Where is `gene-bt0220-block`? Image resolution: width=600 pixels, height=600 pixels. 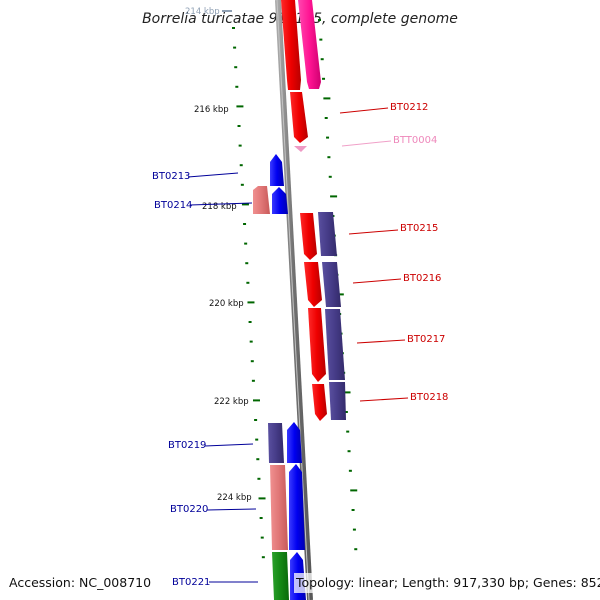 gene-bt0220-block is located at coordinates (297, 507).